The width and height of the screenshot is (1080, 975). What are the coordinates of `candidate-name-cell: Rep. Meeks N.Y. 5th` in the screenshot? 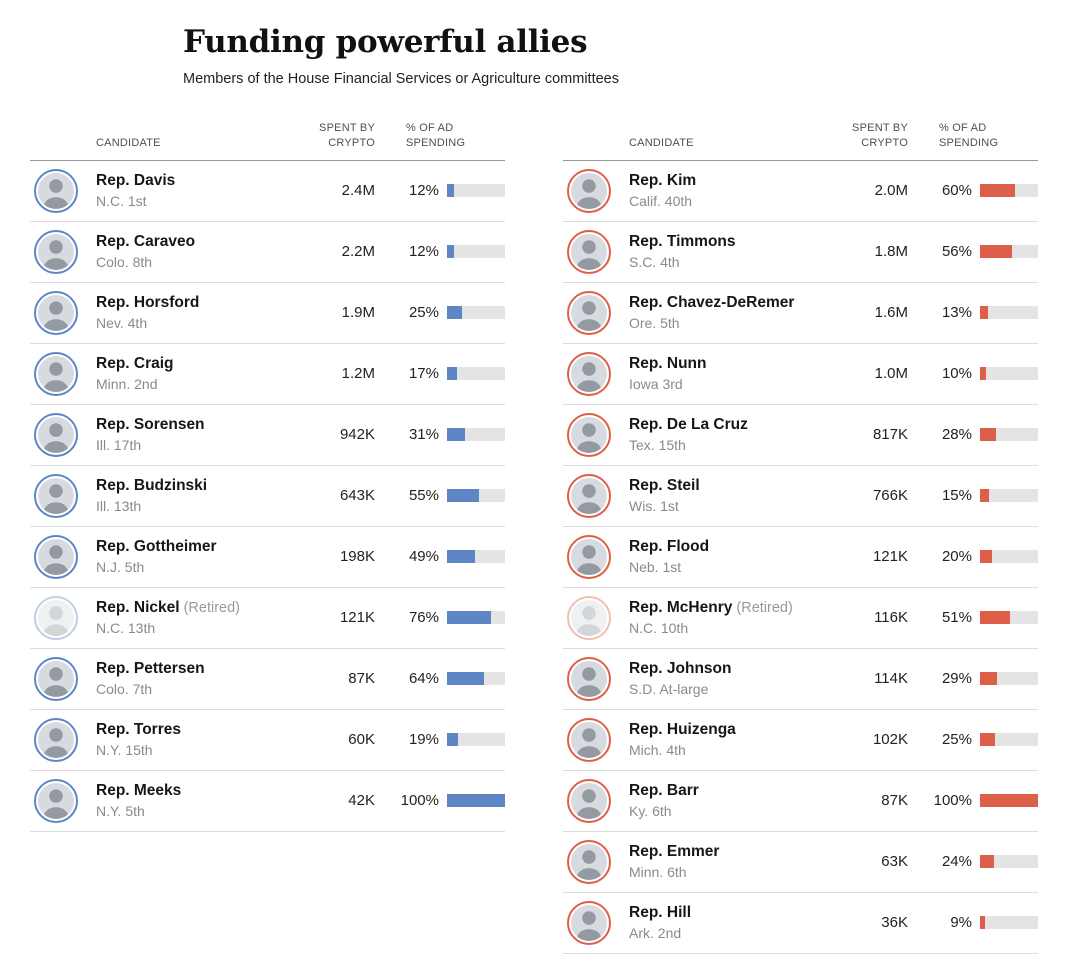 It's located at (198, 800).